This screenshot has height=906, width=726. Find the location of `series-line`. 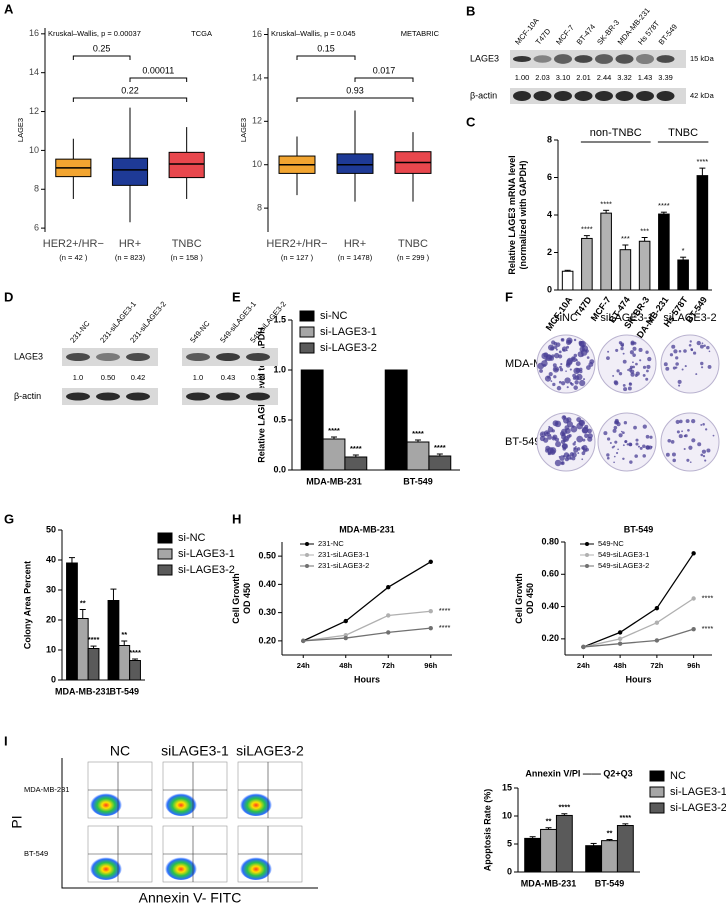

series-line is located at coordinates (367, 601).